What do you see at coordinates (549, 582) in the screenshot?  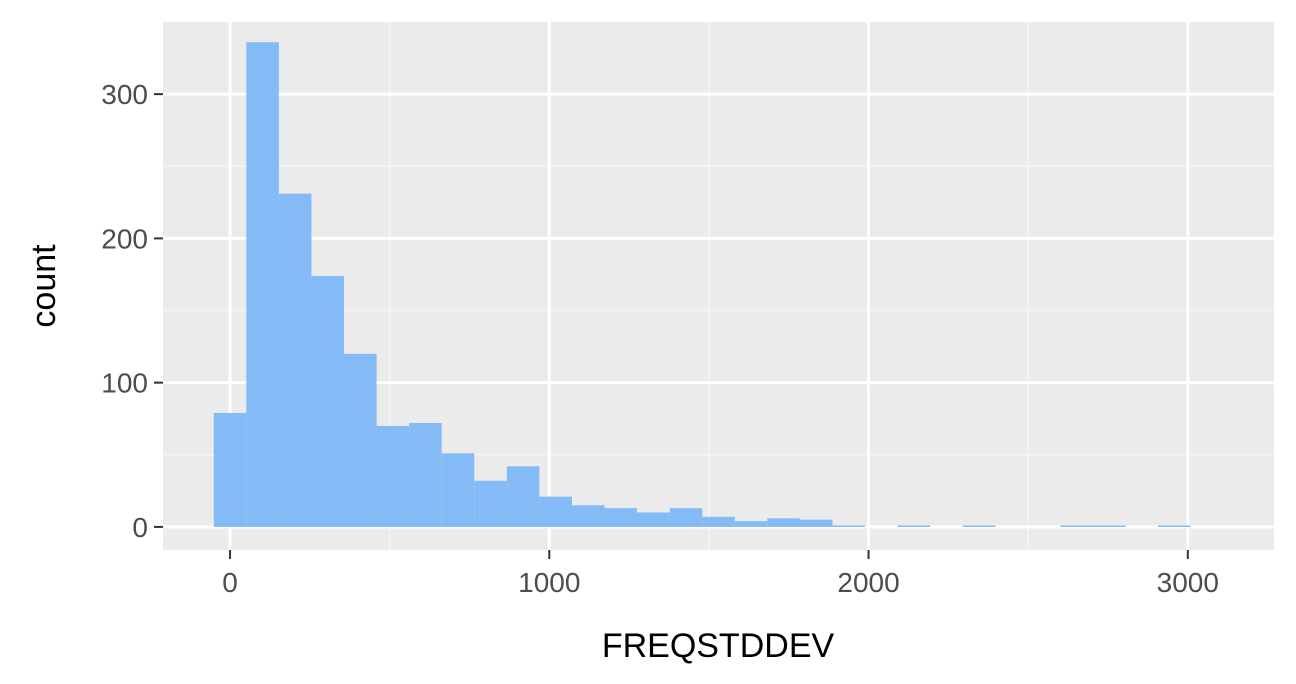 I see `x-tick-label: 1000` at bounding box center [549, 582].